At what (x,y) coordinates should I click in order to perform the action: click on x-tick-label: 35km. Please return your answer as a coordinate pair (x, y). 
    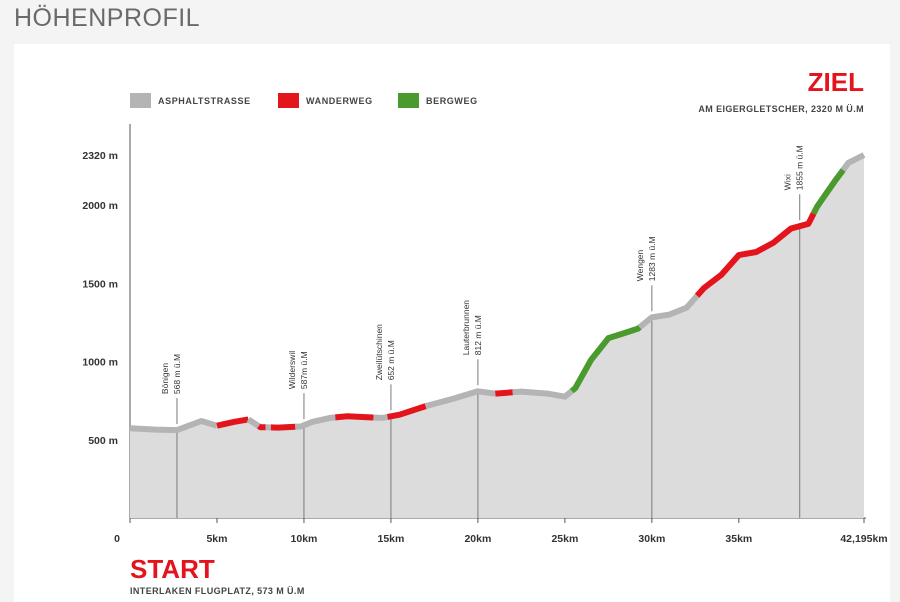
    Looking at the image, I should click on (738, 539).